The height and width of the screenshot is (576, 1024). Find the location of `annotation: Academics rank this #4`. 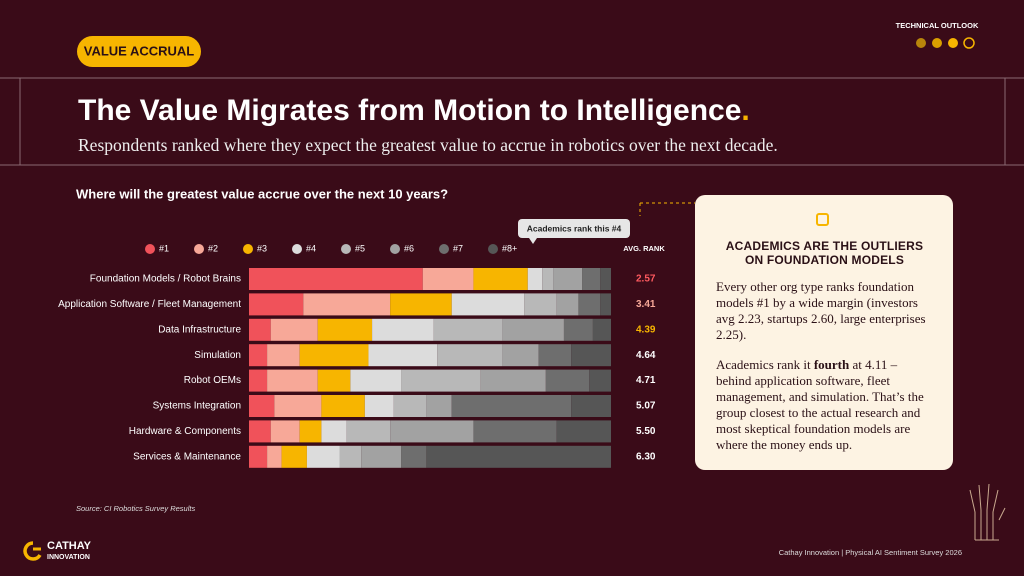

annotation: Academics rank this #4 is located at coordinates (574, 228).